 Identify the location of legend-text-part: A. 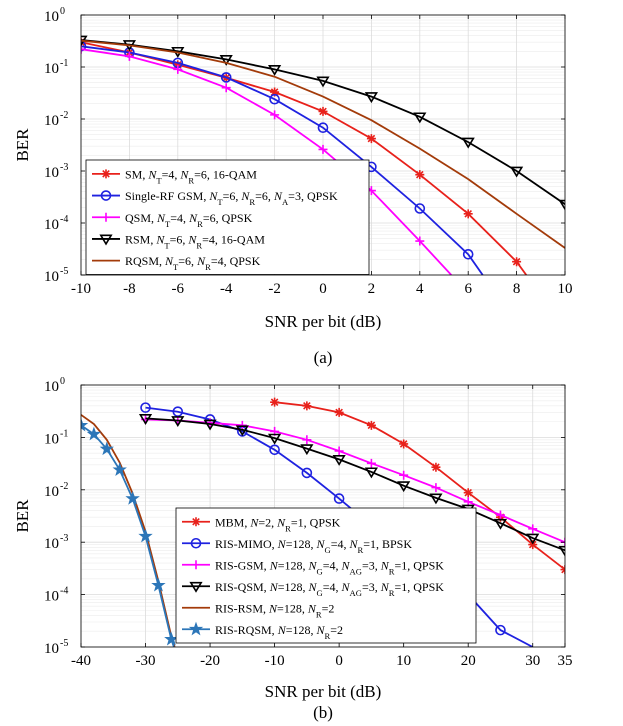
(285, 202).